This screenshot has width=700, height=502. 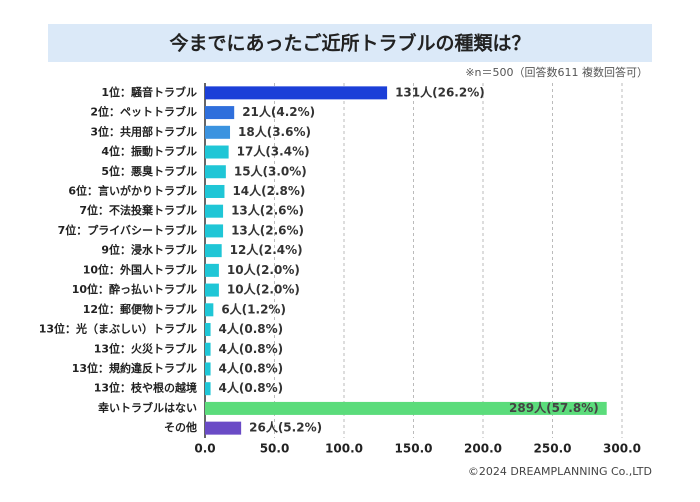 What do you see at coordinates (414, 449) in the screenshot?
I see `x-tick-label: 150.0` at bounding box center [414, 449].